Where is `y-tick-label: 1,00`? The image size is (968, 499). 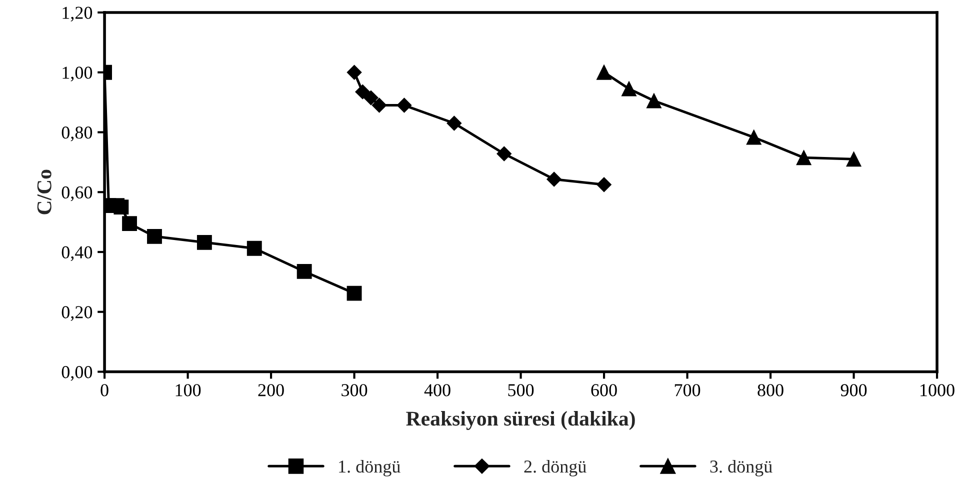 y-tick-label: 1,00 is located at coordinates (77, 74).